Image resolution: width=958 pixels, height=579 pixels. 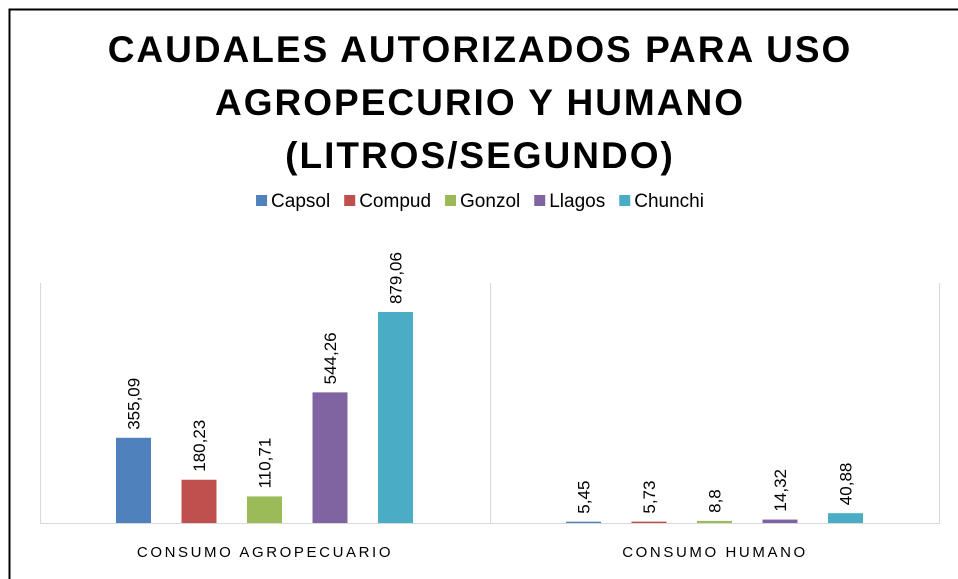 I want to click on value-label: 544,26, so click(x=330, y=358).